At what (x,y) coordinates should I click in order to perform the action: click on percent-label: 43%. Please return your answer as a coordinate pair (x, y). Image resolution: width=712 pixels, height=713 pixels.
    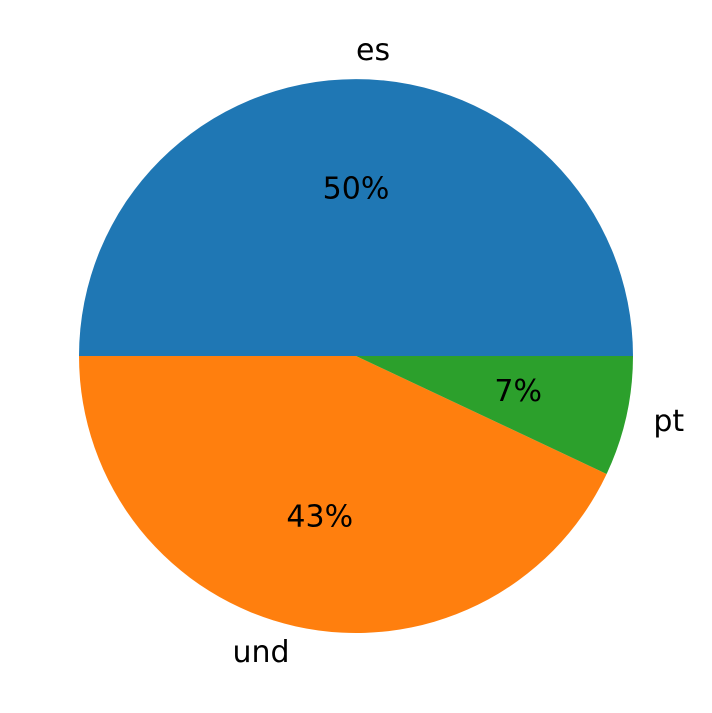
    Looking at the image, I should click on (319, 517).